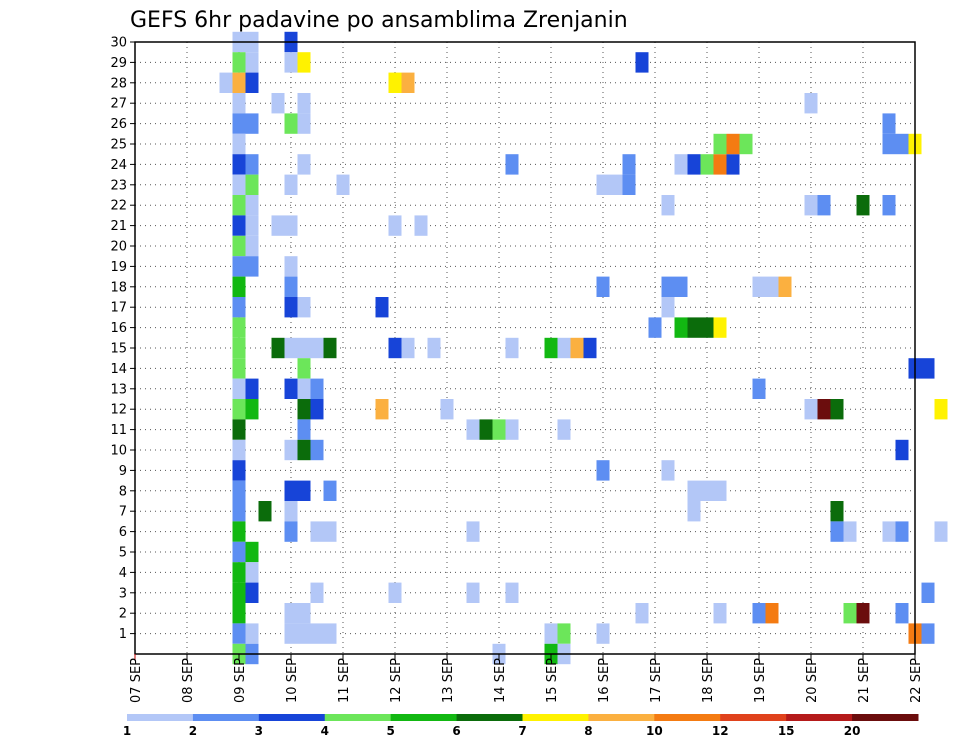 This screenshot has height=742, width=960. I want to click on y-tick-label: 27, so click(118, 104).